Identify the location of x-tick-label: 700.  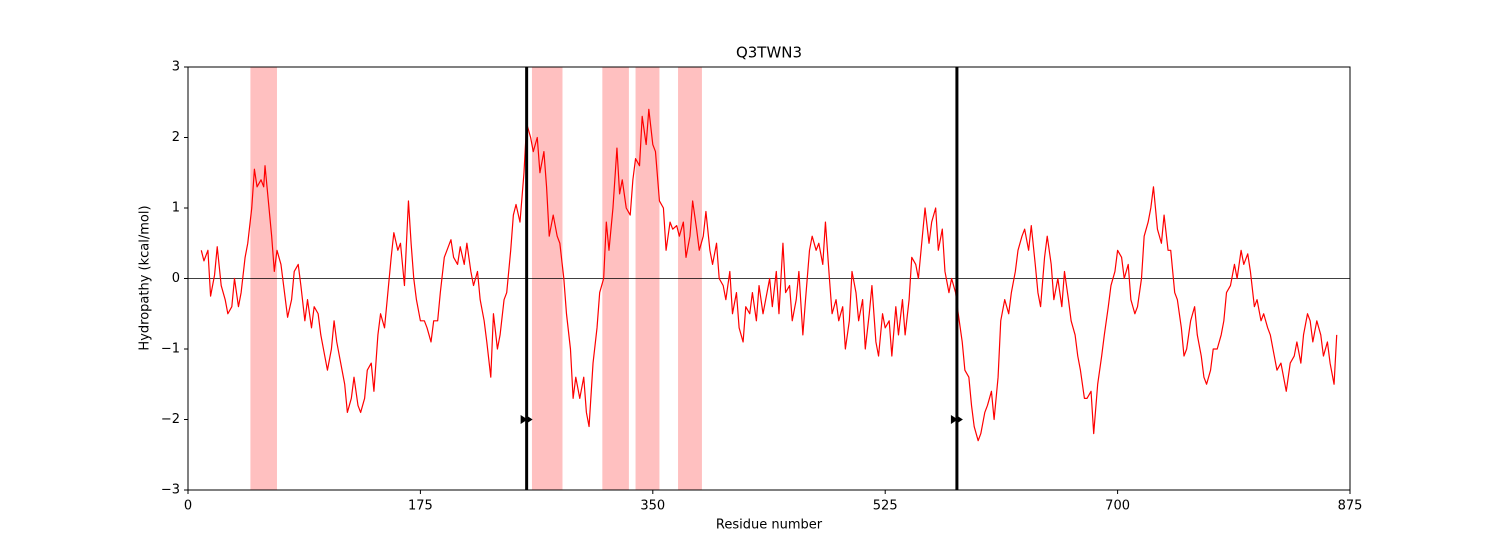
(1117, 506).